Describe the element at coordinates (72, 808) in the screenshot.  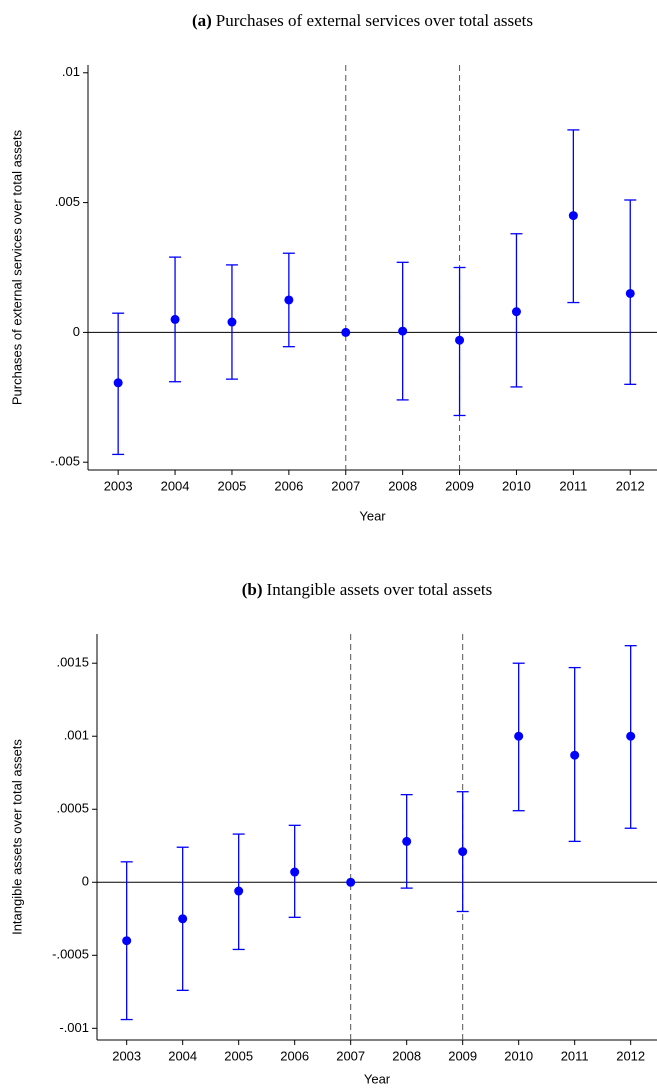
I see `y-tick-label: .0005` at that location.